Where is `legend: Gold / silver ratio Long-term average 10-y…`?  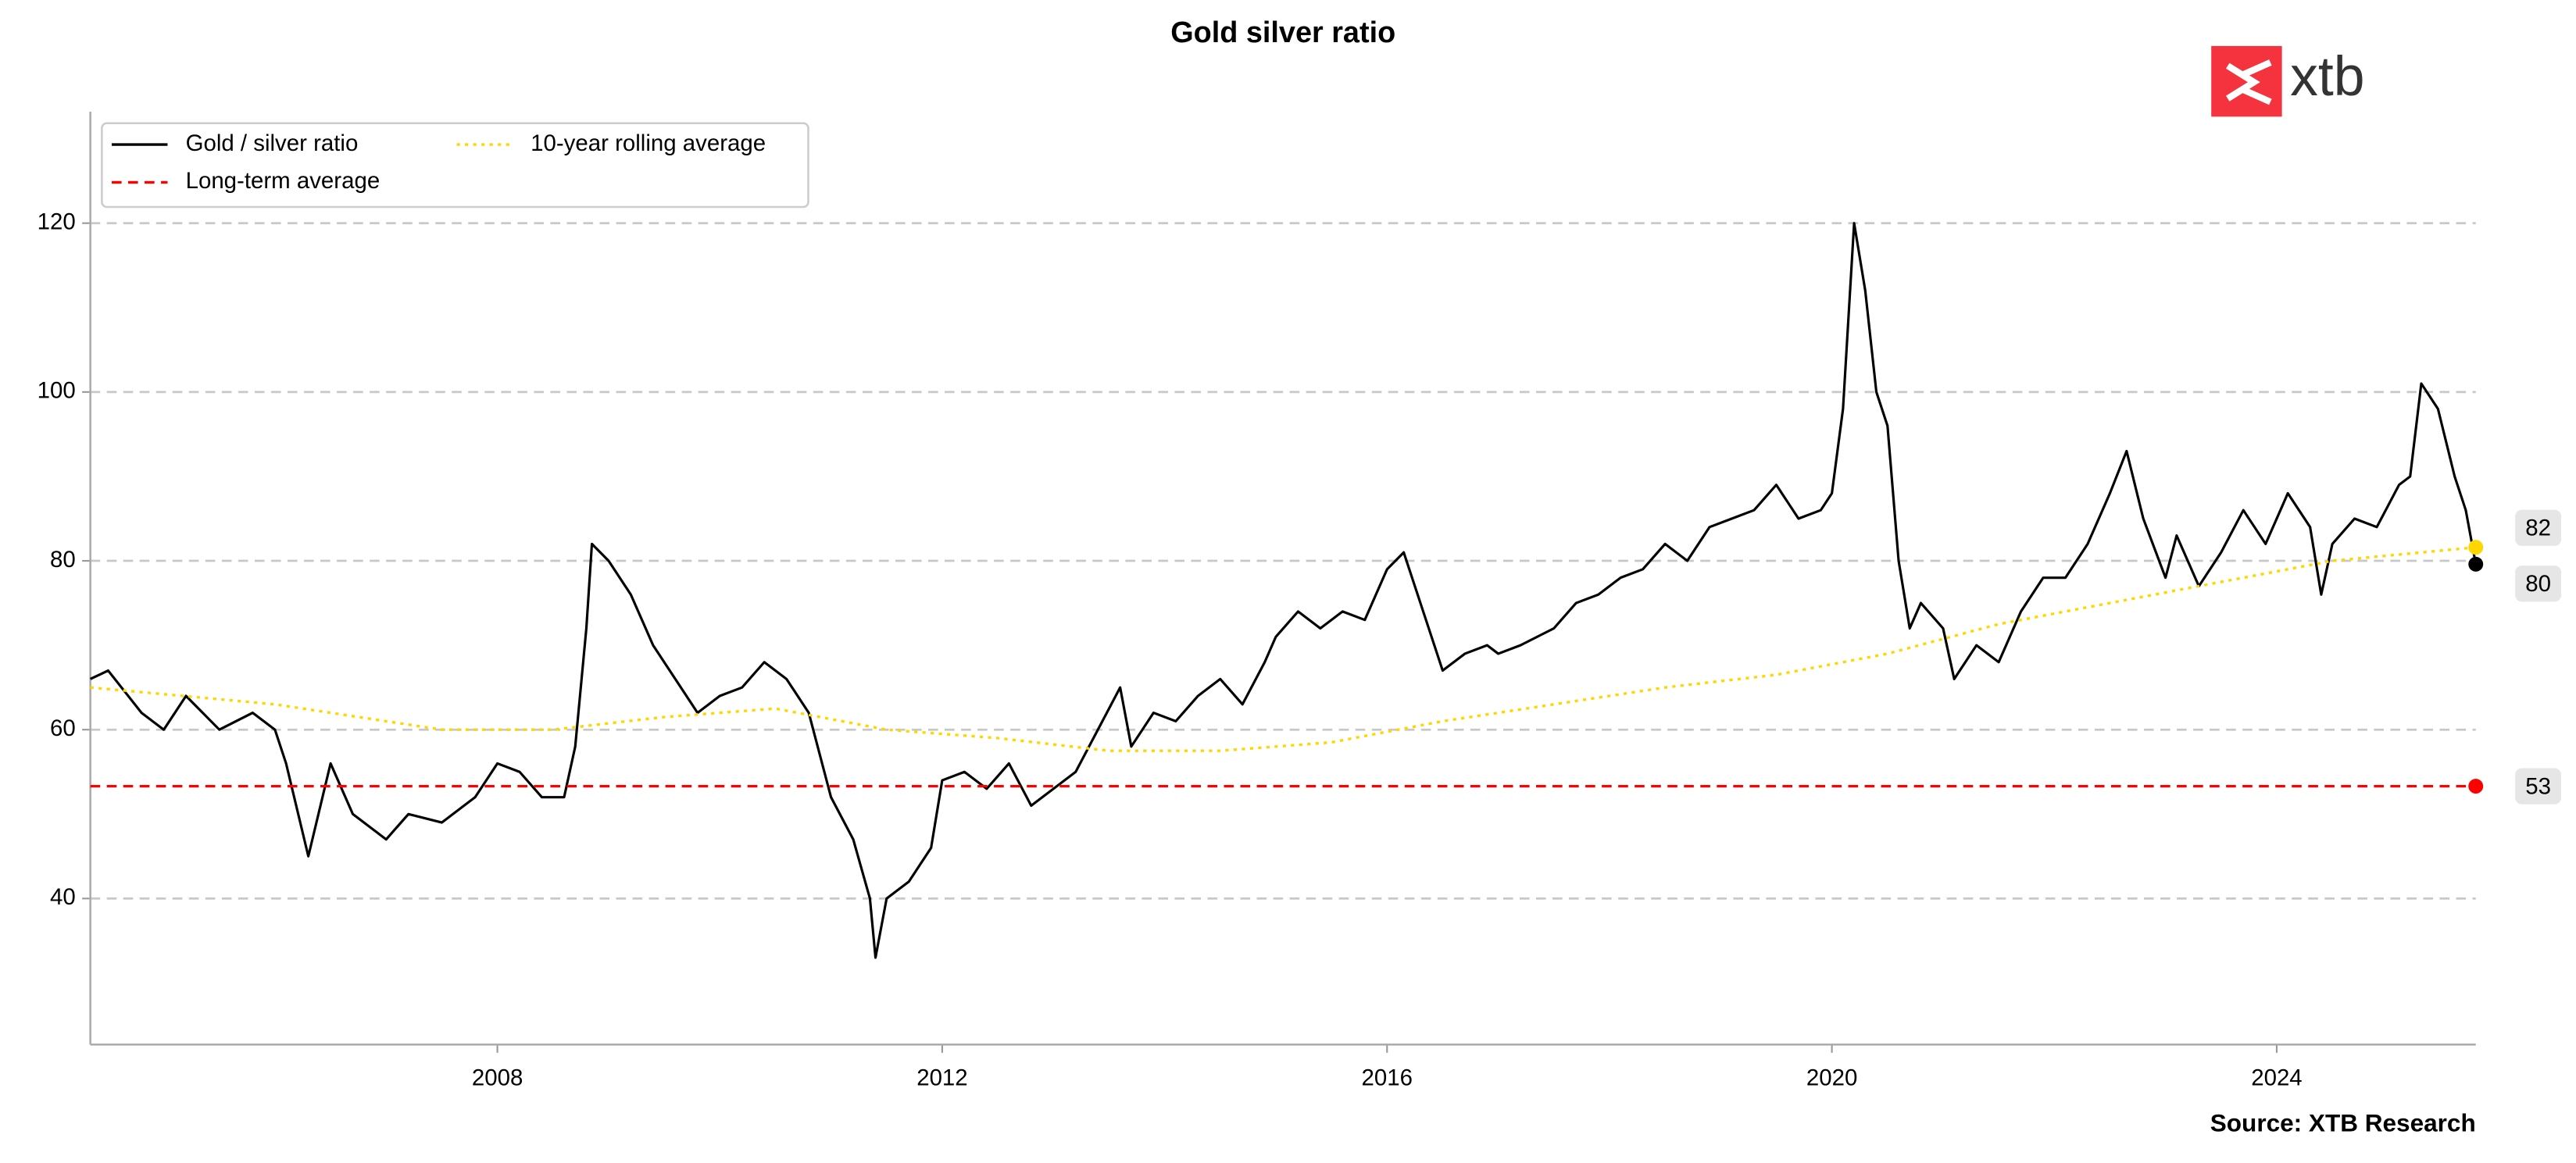 legend: Gold / silver ratio Long-term average 10-y… is located at coordinates (455, 165).